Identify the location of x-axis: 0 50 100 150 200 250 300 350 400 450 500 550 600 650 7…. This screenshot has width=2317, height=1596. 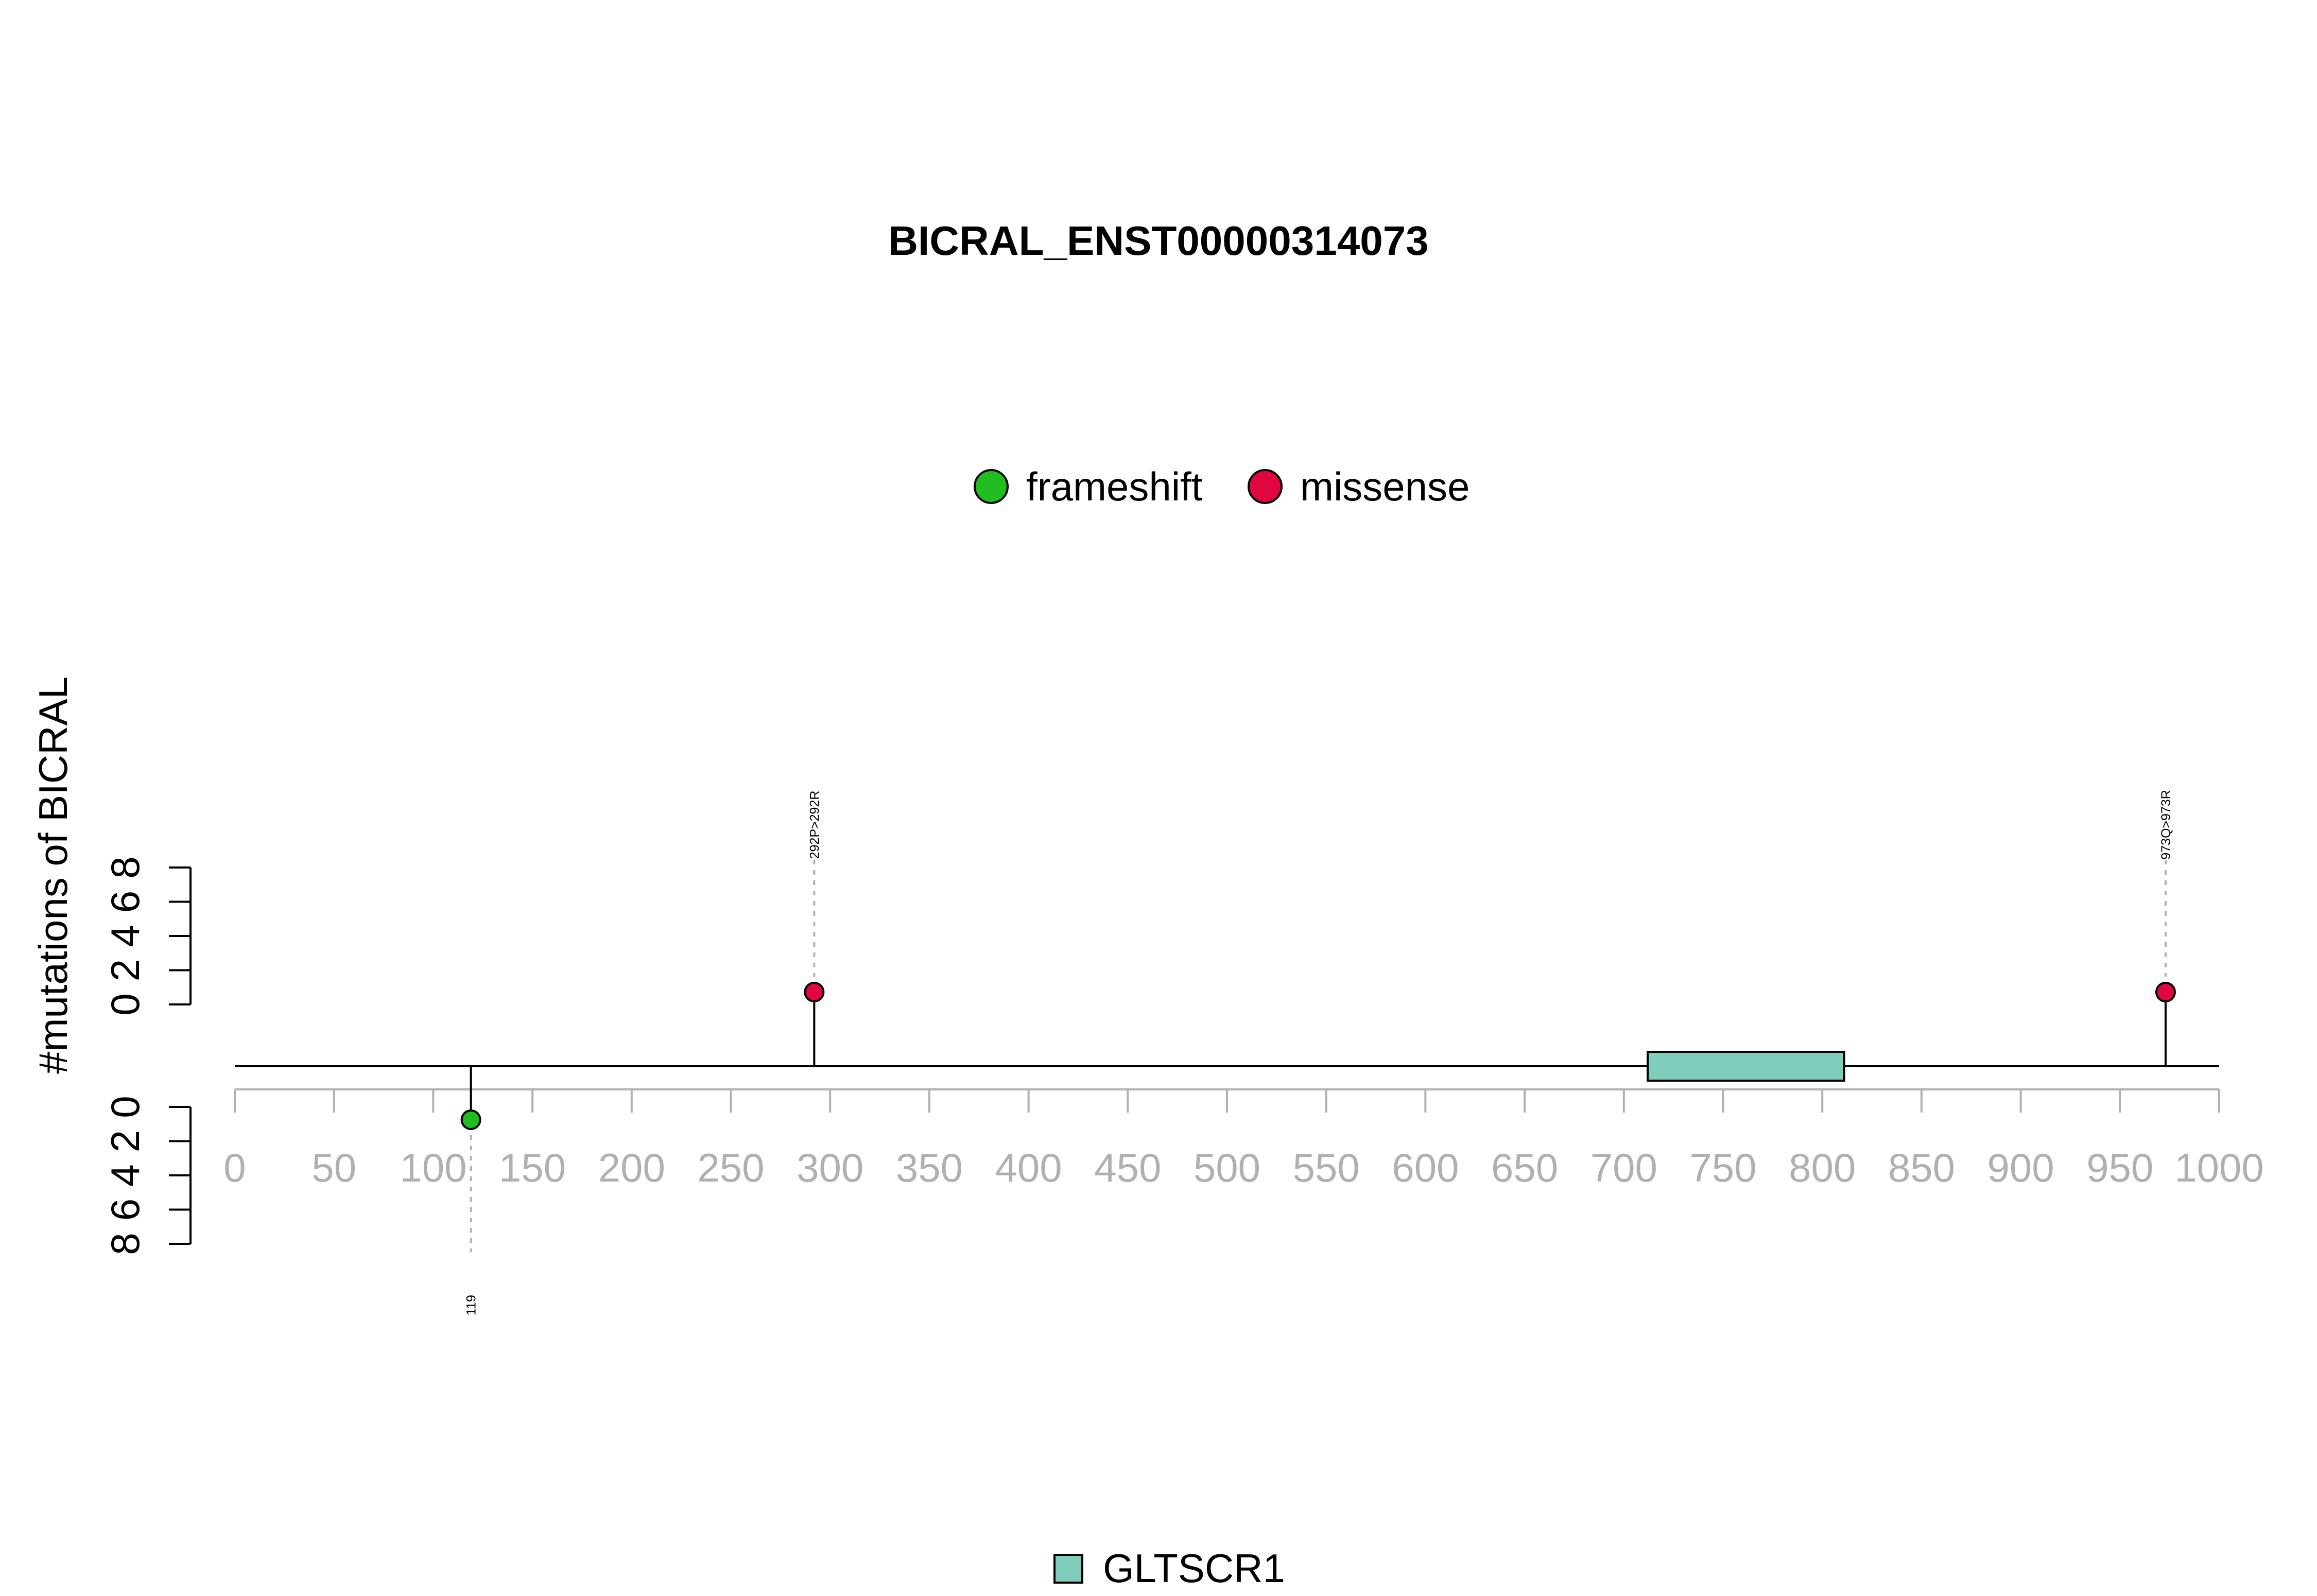
(1243, 1139).